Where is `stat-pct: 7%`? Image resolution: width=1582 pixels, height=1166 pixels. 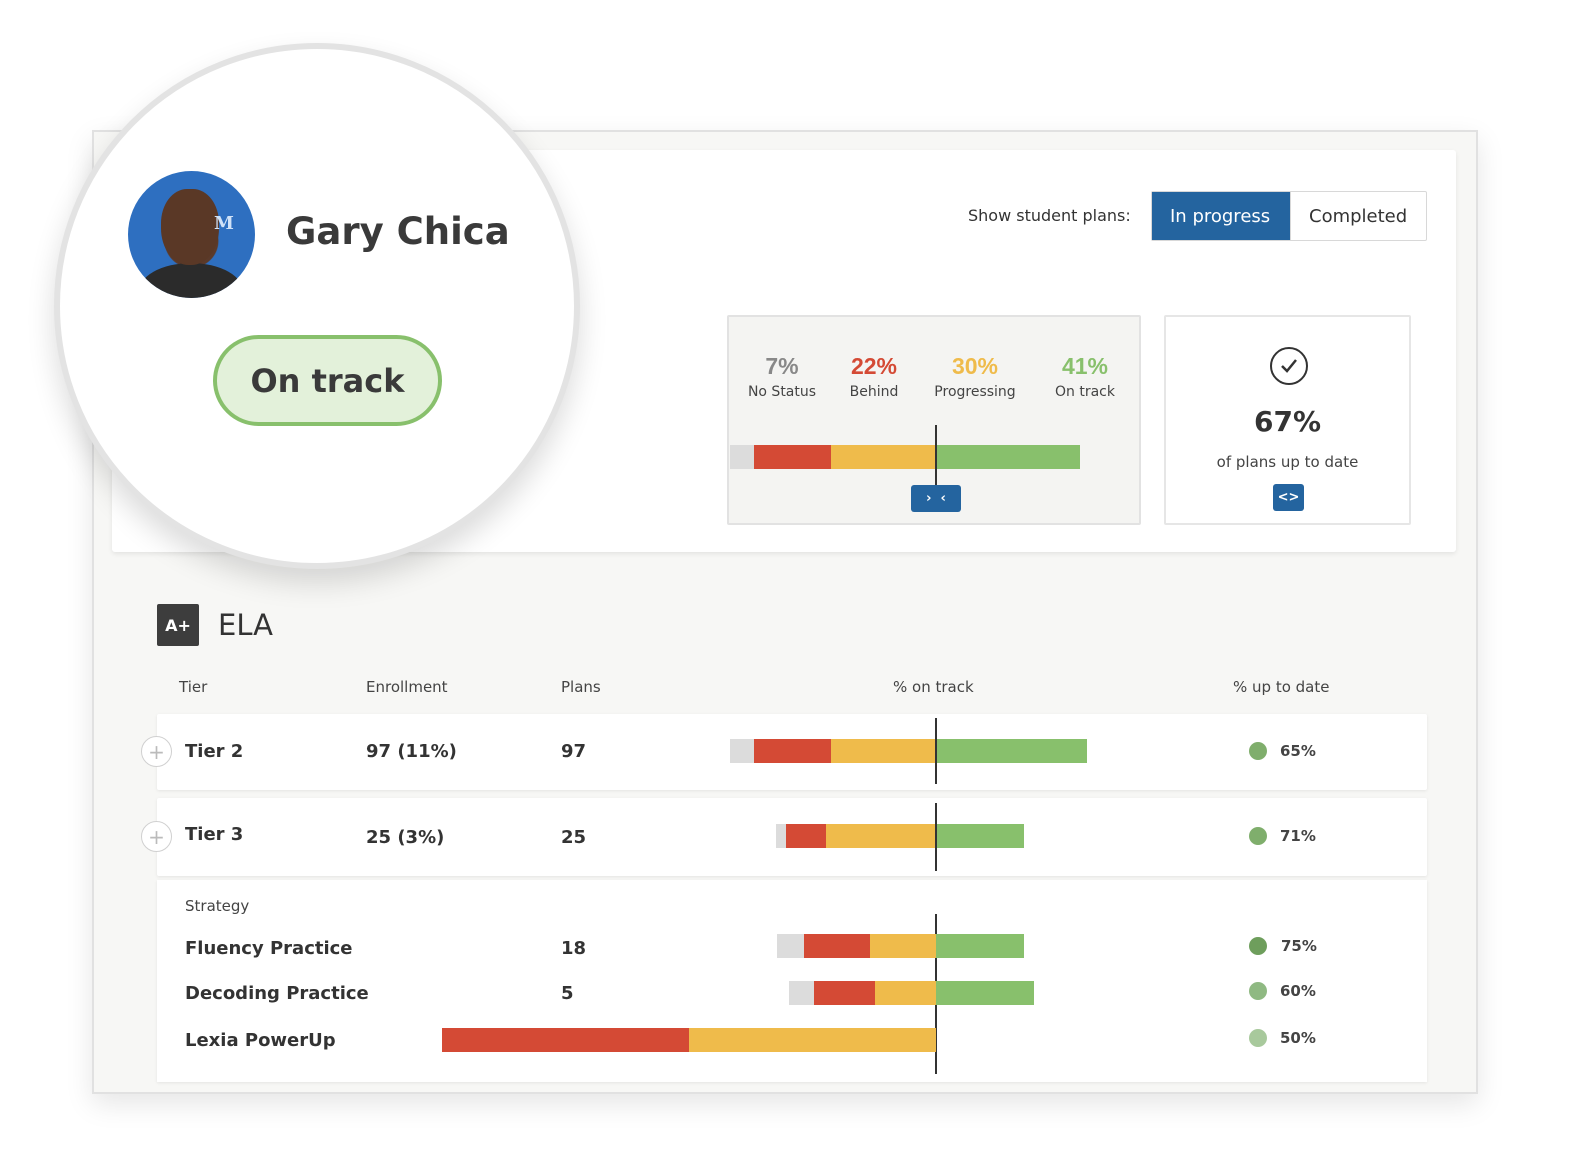
stat-pct: 7% is located at coordinates (782, 366).